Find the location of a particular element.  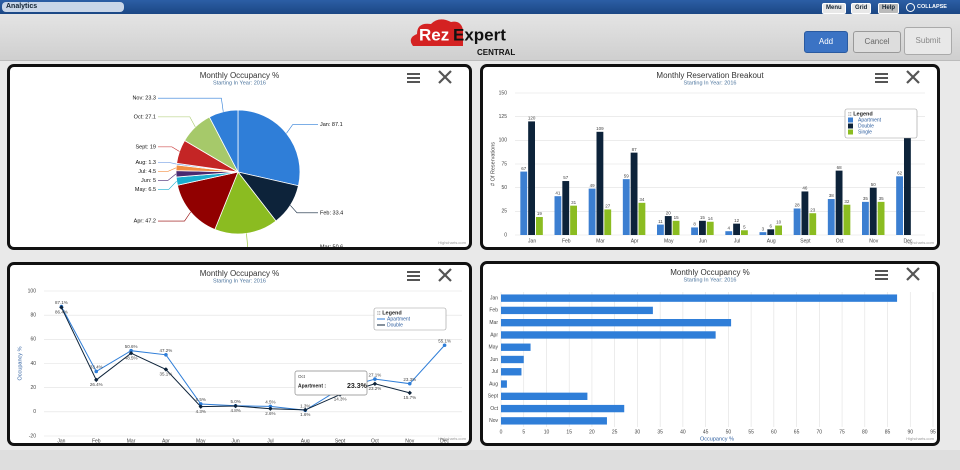

collapse-button: COLLAPSE is located at coordinates (926, 7).